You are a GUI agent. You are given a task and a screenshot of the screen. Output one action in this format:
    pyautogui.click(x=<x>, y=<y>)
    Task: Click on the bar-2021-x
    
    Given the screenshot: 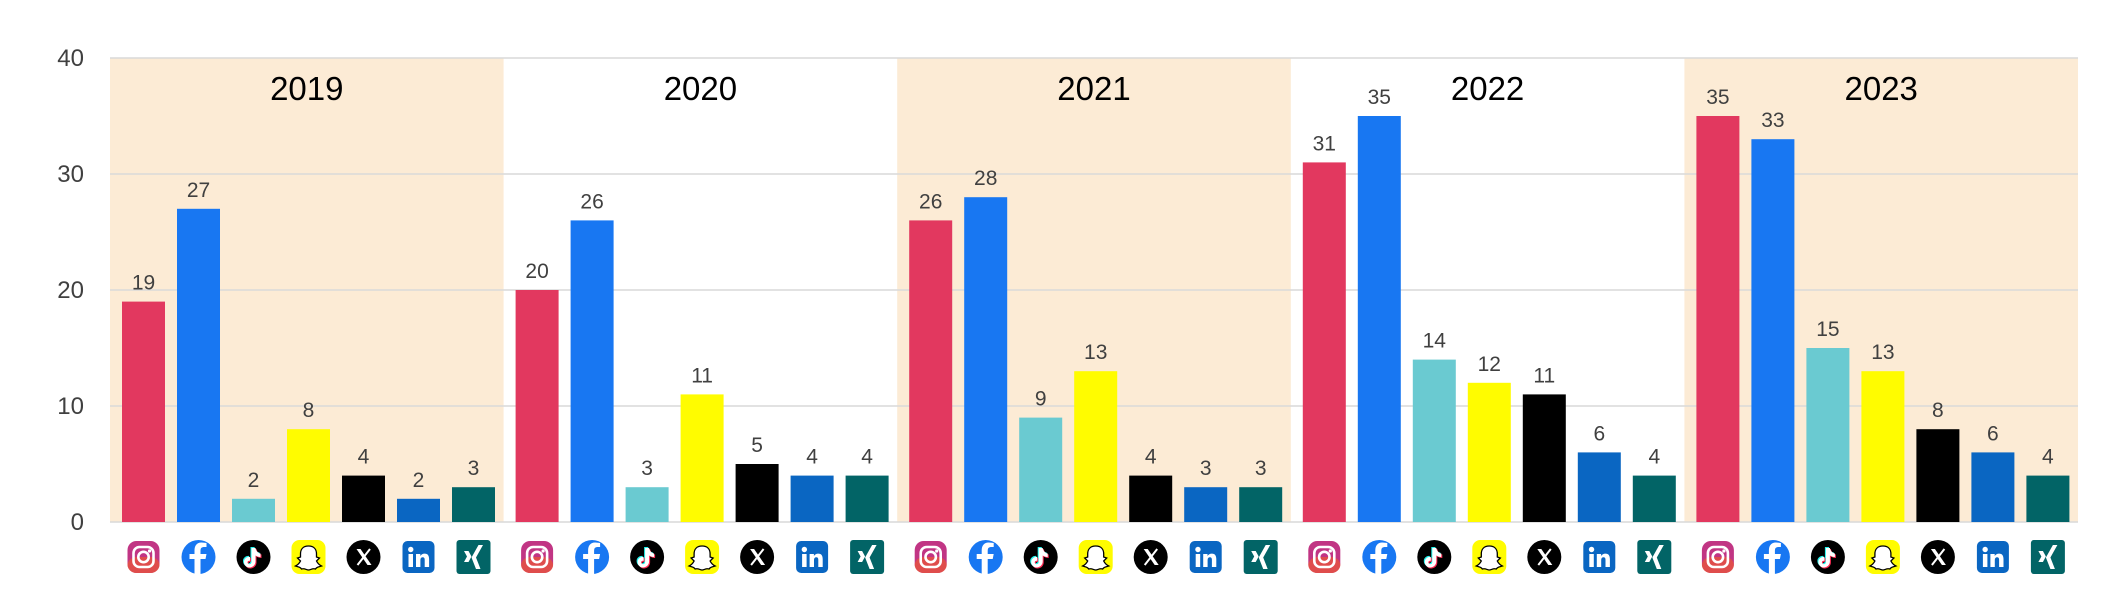 What is the action you would take?
    pyautogui.click(x=1151, y=498)
    